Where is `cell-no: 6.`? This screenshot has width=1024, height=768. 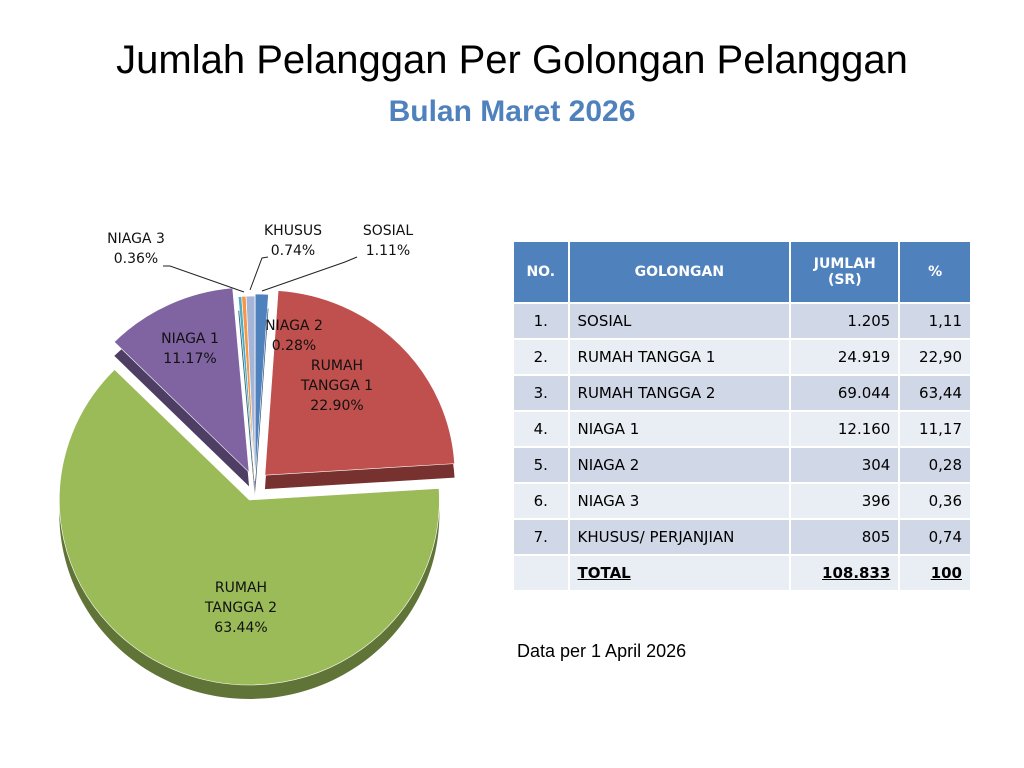
cell-no: 6. is located at coordinates (541, 501).